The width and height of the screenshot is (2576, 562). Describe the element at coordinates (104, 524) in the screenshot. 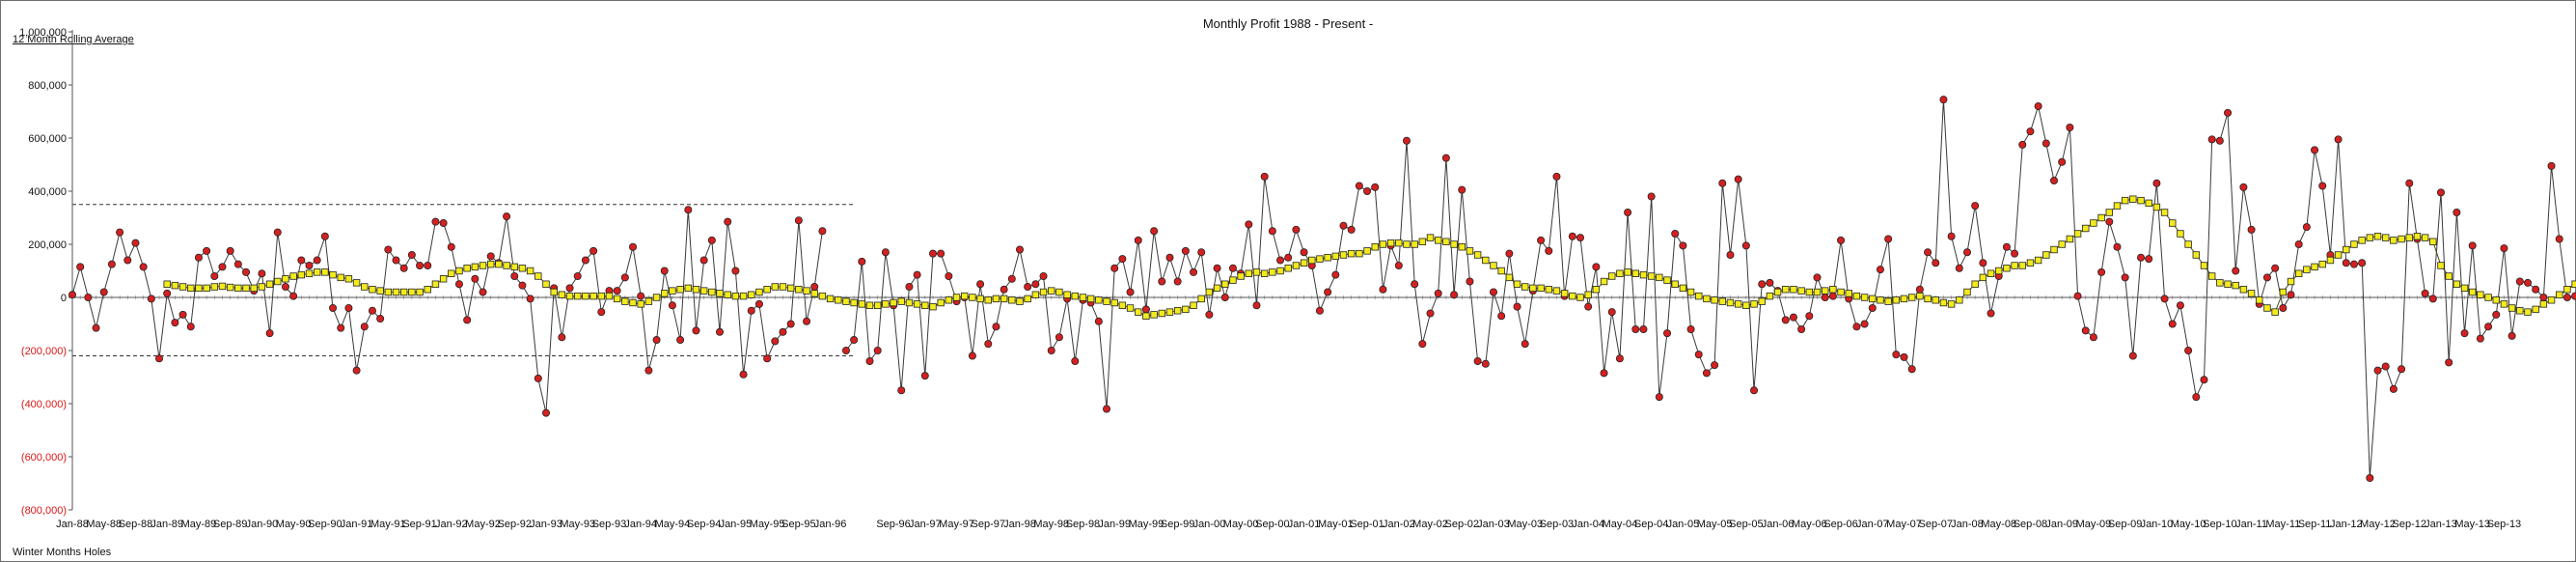

I see `x-tick-label: May-88` at that location.